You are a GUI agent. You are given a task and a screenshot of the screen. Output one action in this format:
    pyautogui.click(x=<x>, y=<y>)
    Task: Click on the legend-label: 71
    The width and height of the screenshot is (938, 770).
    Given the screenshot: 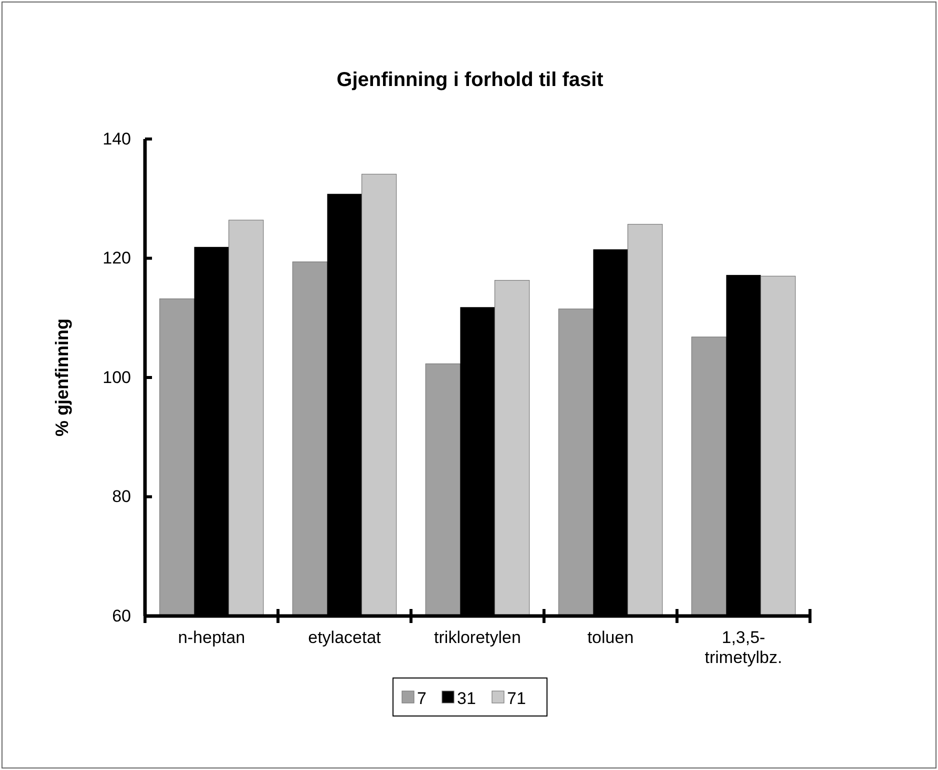 What is the action you would take?
    pyautogui.click(x=516, y=698)
    